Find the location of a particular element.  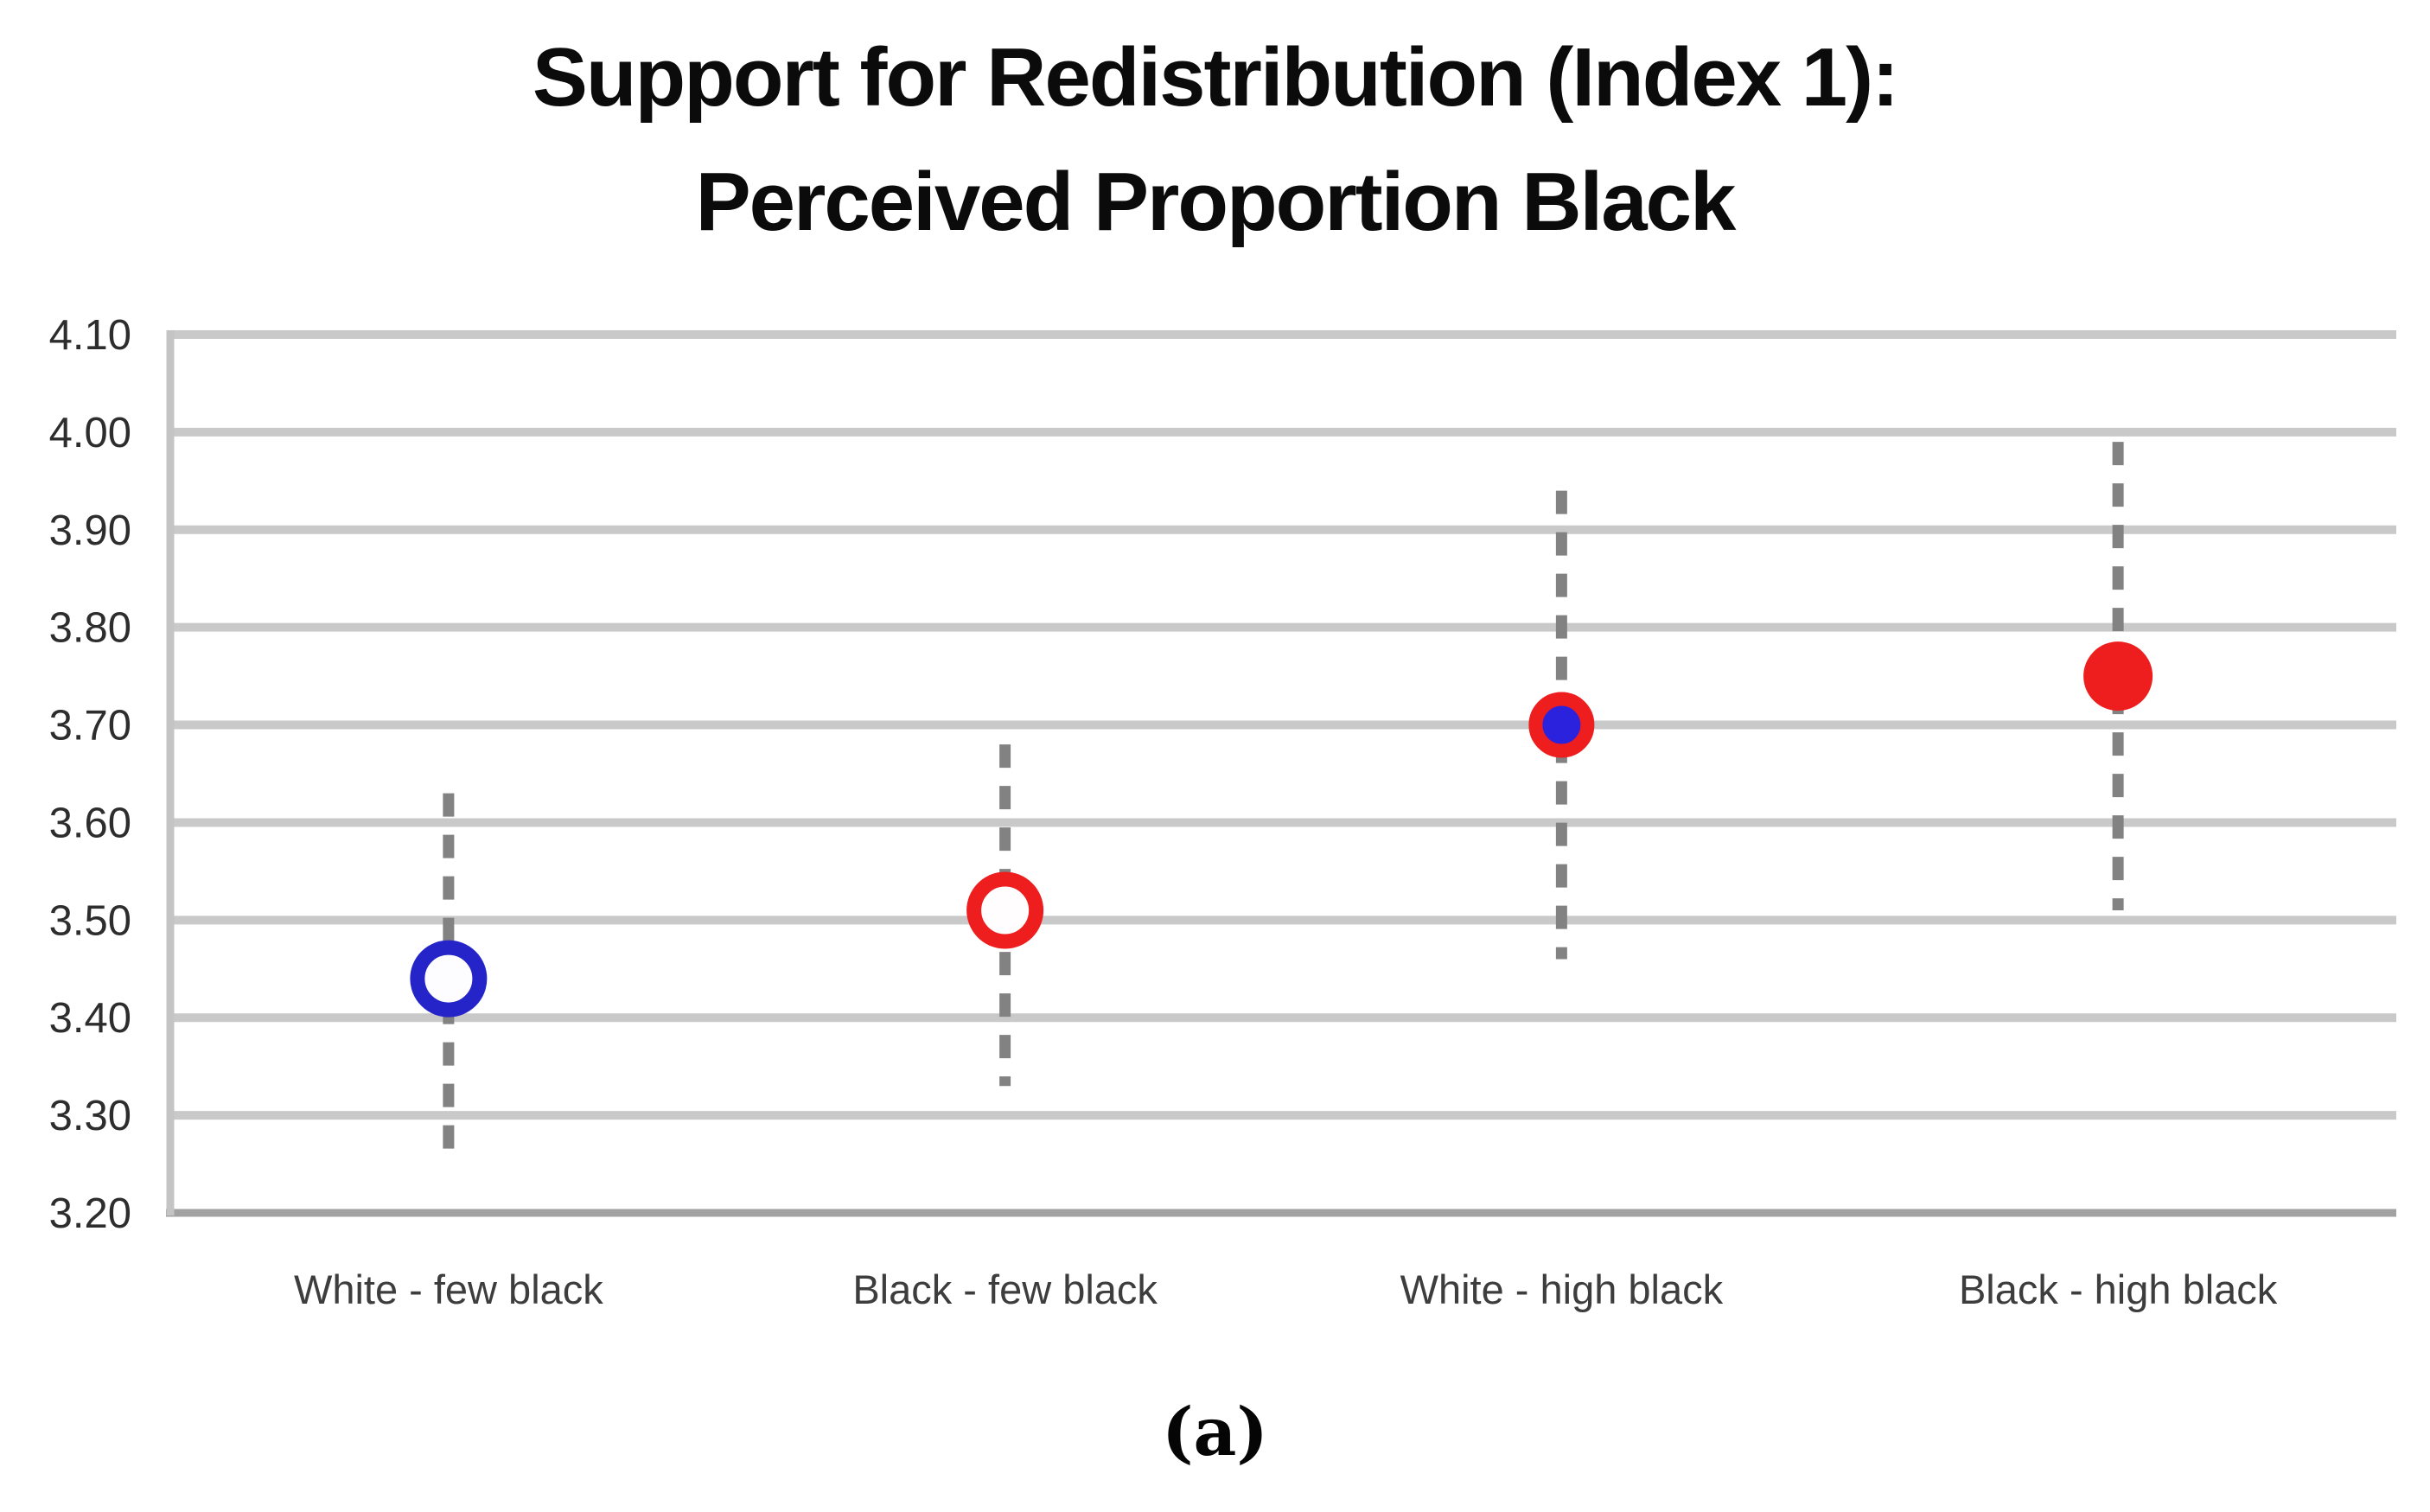

y-tick-label: 3.60 is located at coordinates (90, 823).